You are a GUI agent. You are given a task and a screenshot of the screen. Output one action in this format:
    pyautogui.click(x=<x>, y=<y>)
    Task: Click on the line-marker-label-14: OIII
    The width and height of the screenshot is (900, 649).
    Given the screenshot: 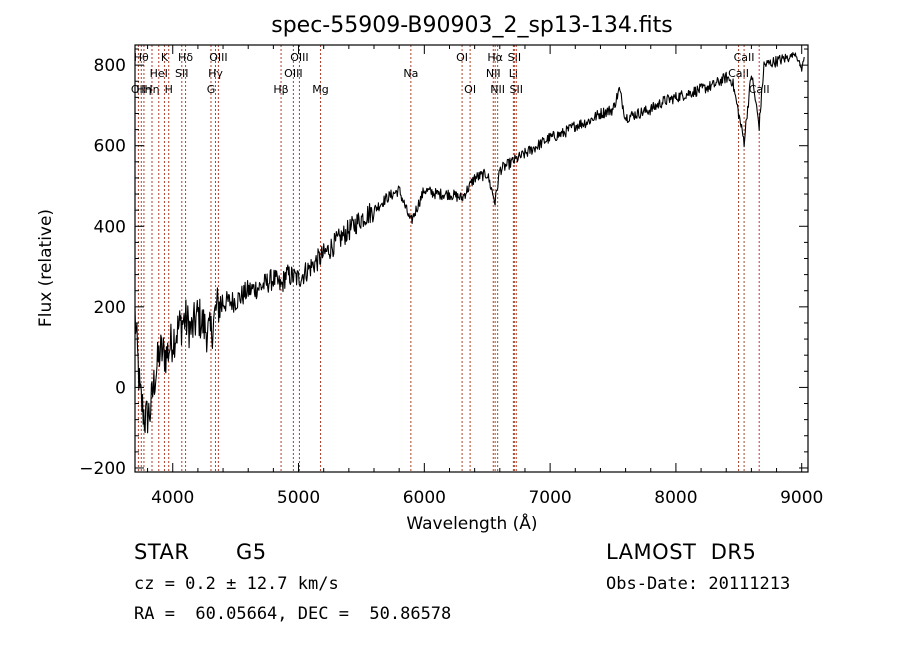 What is the action you would take?
    pyautogui.click(x=299, y=57)
    